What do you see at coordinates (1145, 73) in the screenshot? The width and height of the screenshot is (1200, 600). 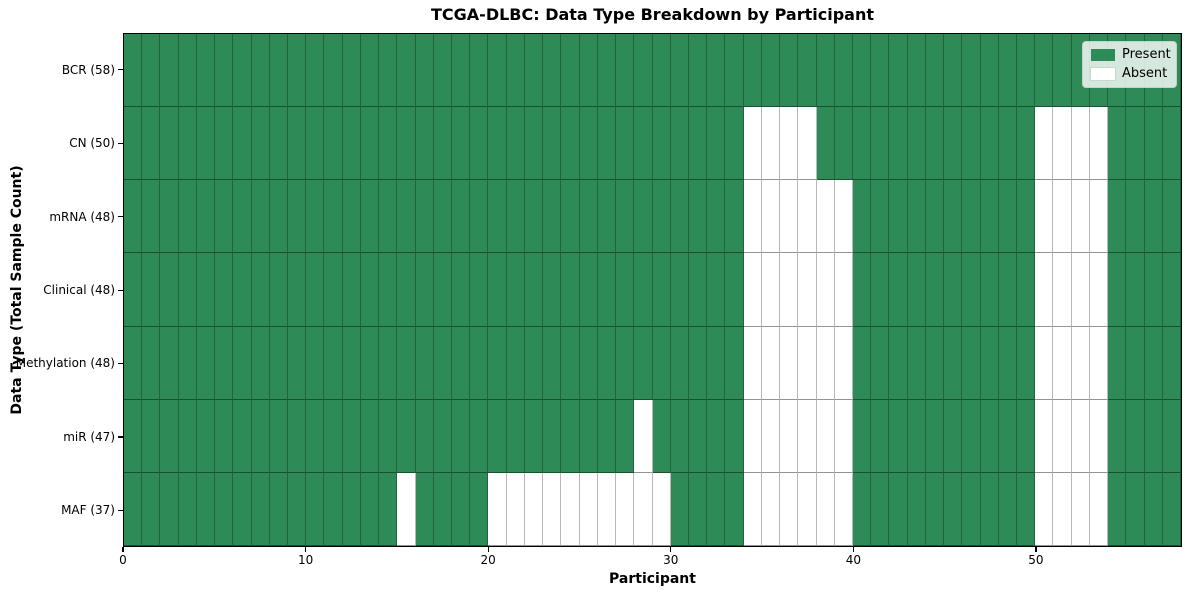 I see `legend-label-absent: Absent` at bounding box center [1145, 73].